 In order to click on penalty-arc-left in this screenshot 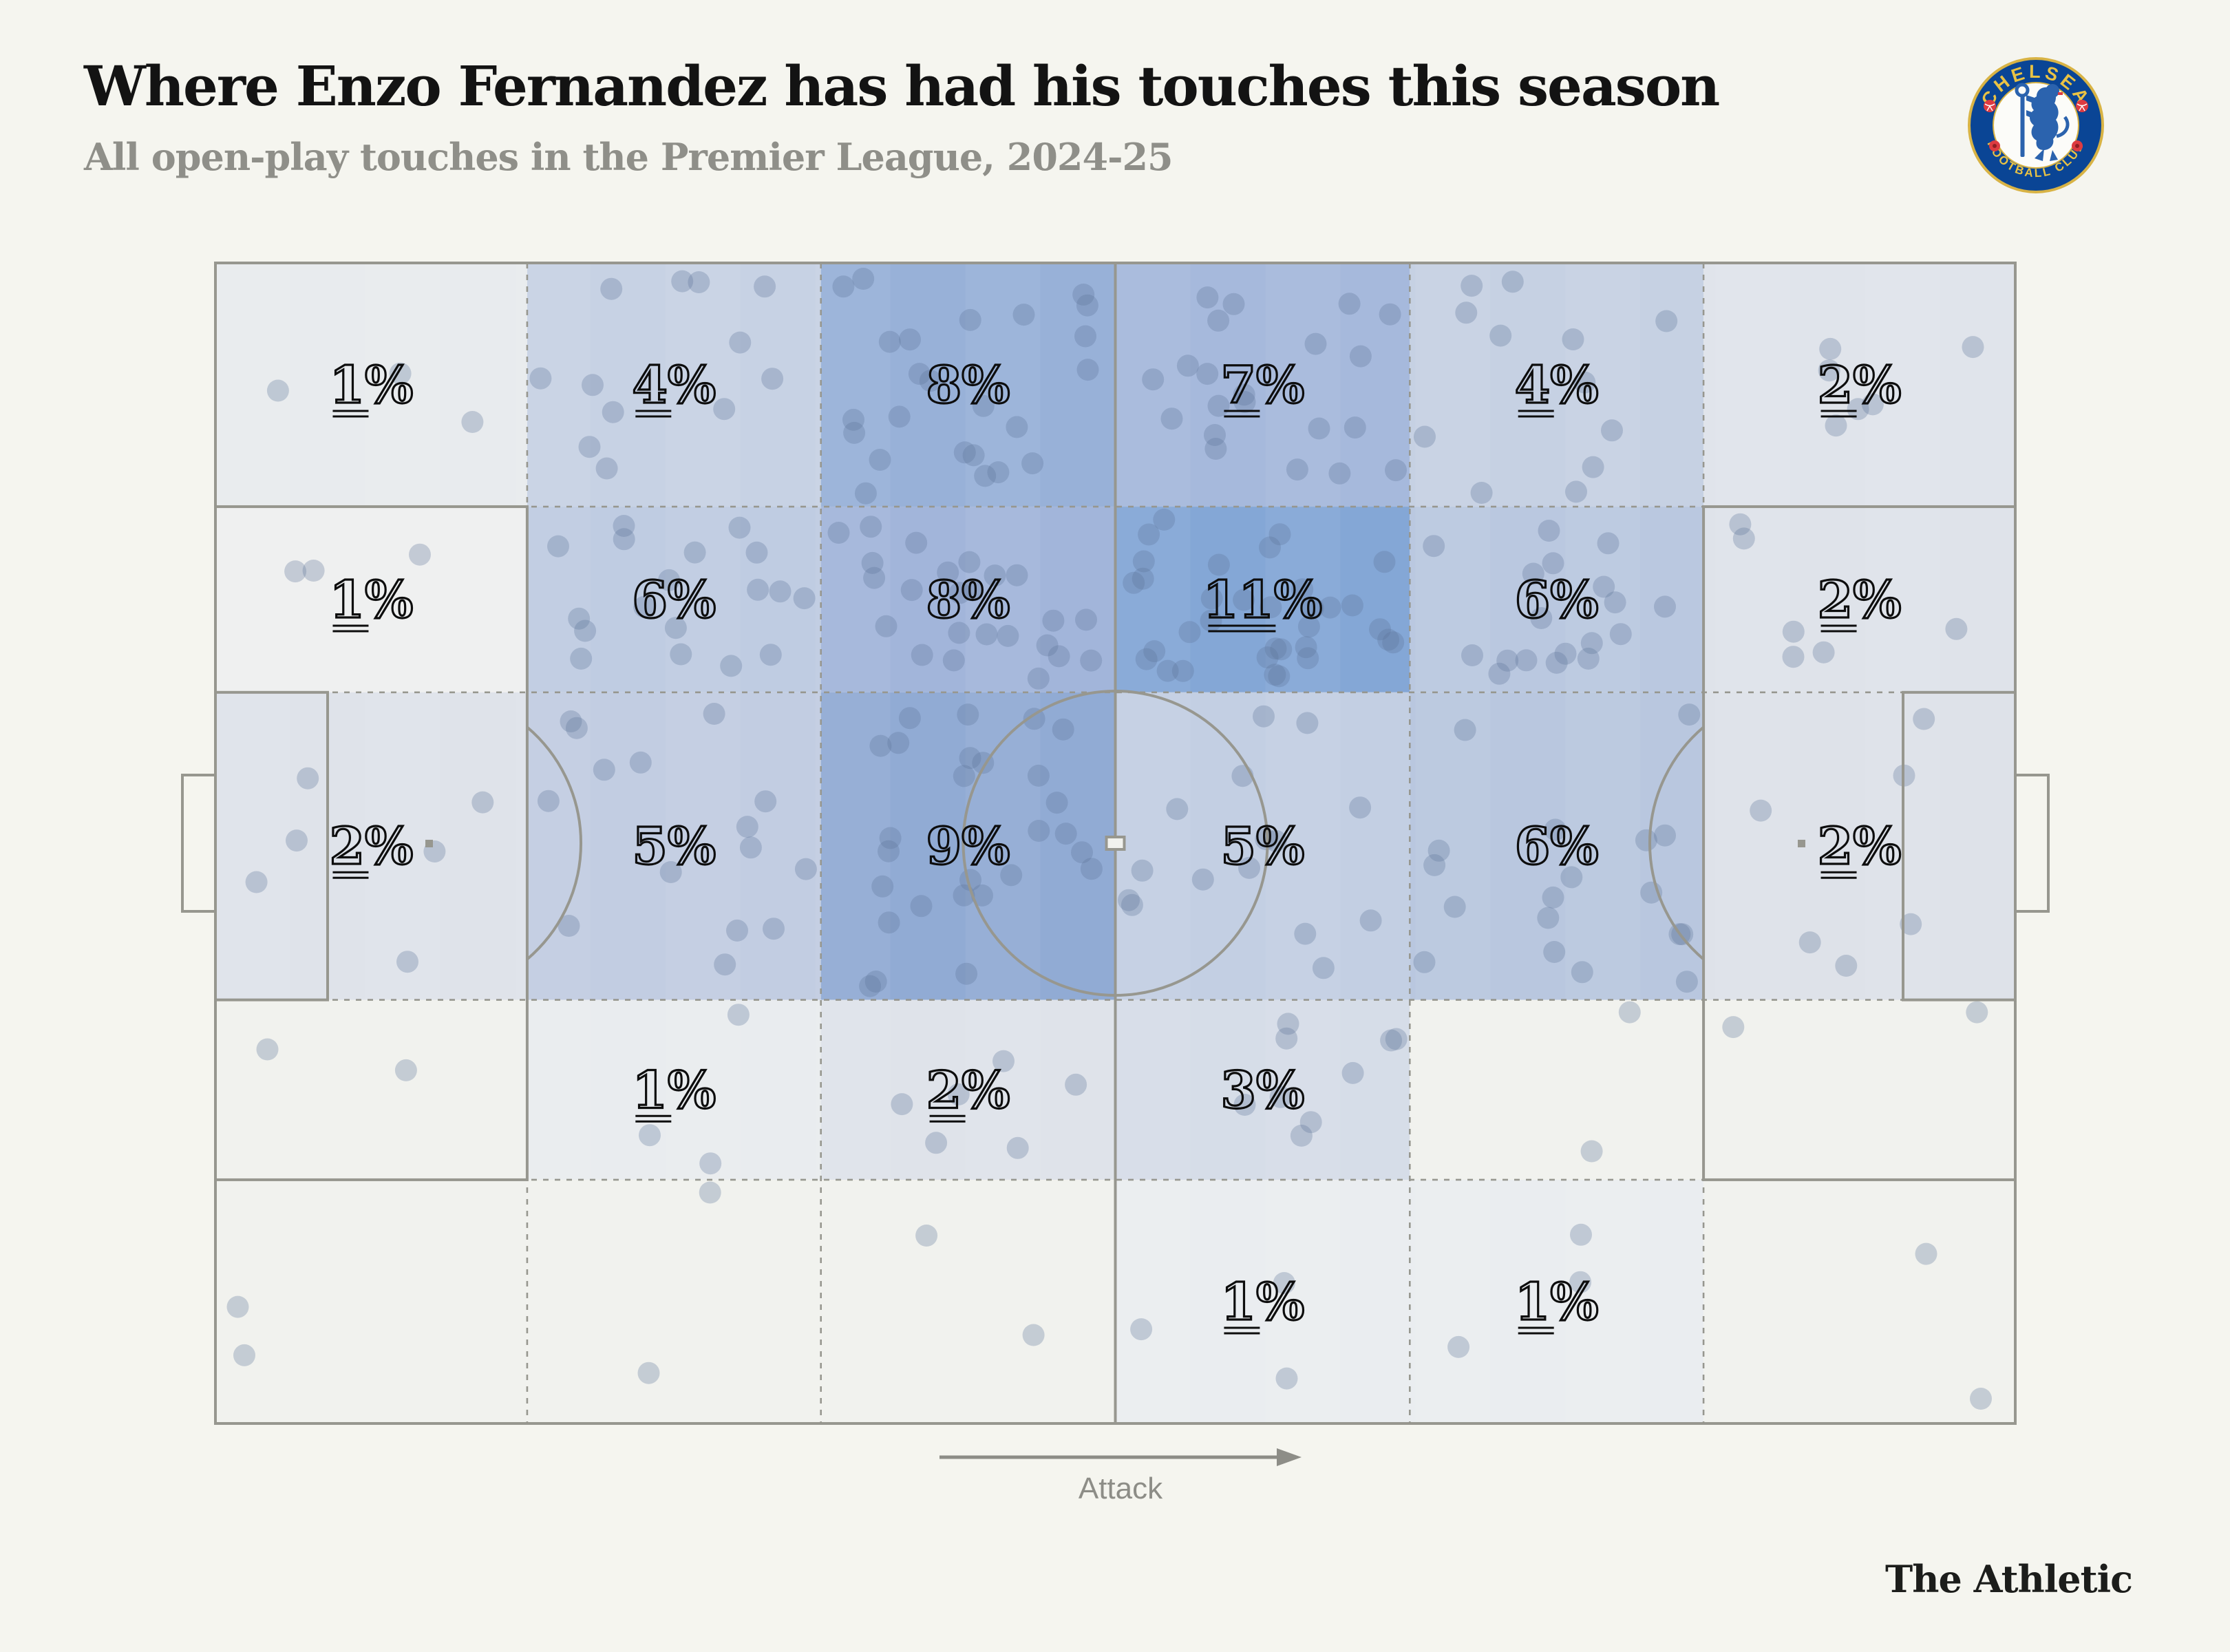, I will do `click(554, 843)`.